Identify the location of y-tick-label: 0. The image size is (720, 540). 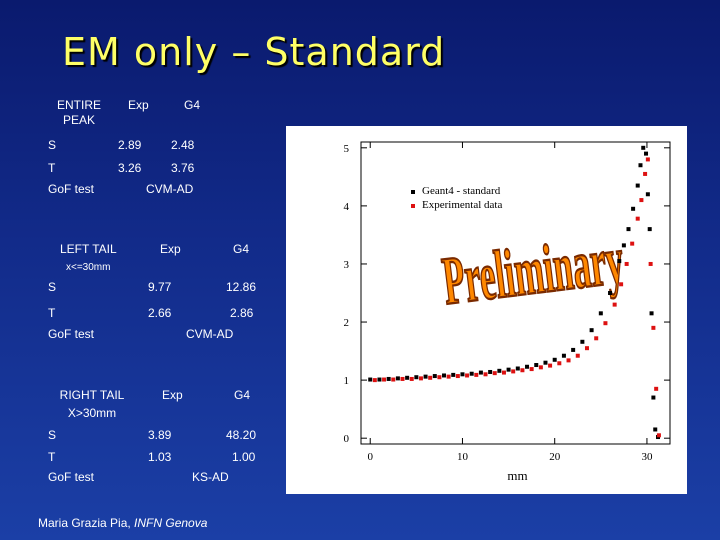
(347, 439).